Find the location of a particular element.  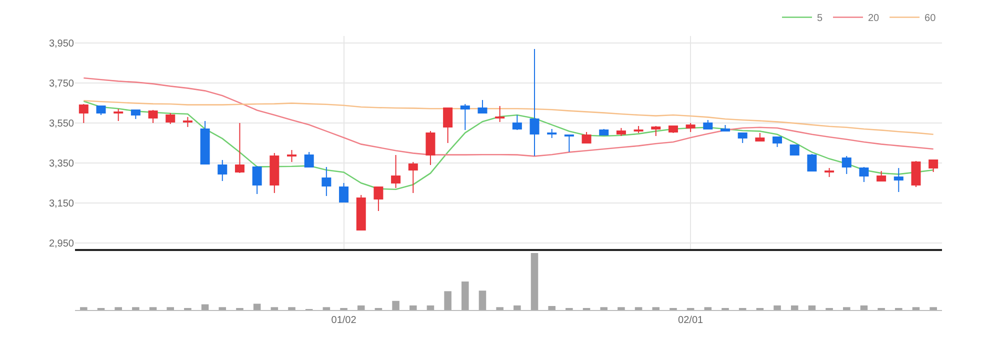

y-tick-label: 3,150 is located at coordinates (61, 204).